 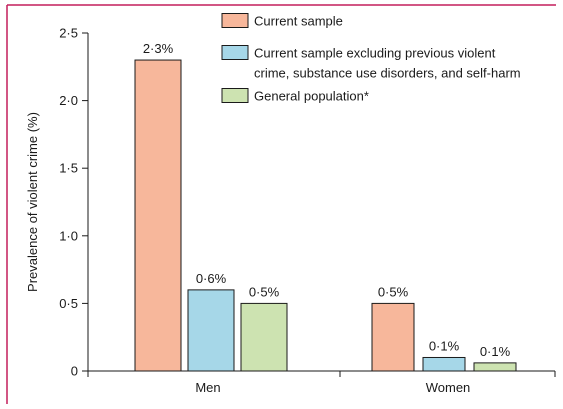 I want to click on y-tick-label: 0, so click(x=74, y=371).